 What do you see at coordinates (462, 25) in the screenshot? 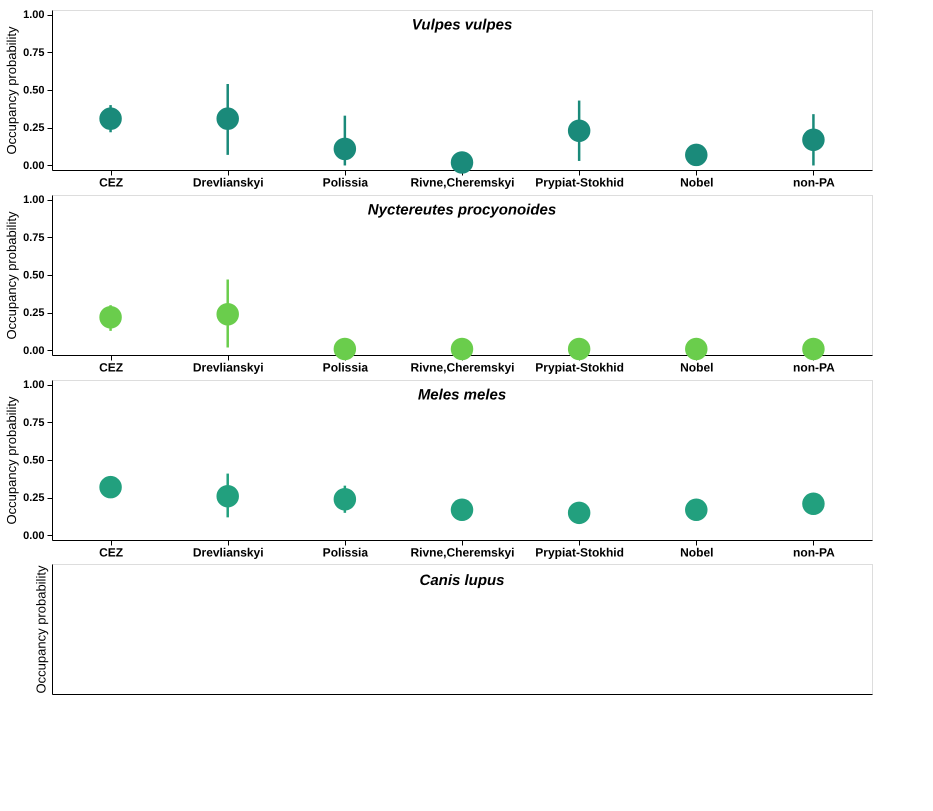
I see `chart-title: Vulpes vulpes` at bounding box center [462, 25].